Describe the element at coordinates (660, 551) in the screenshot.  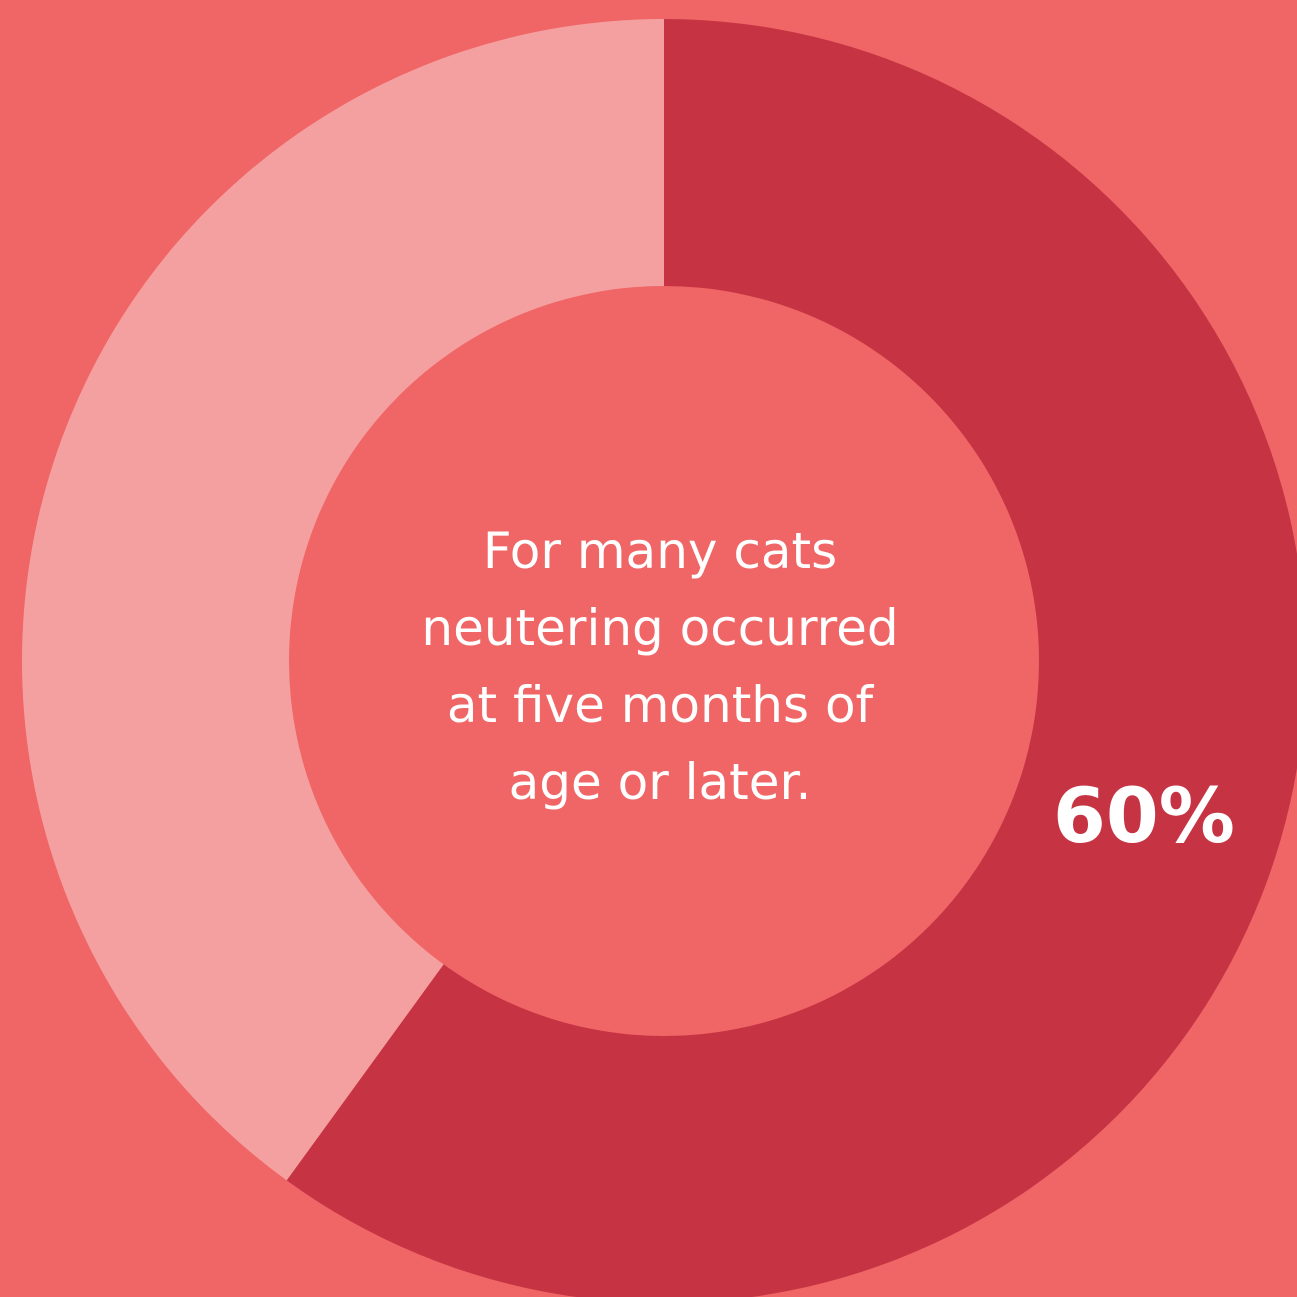
I see `center-text-line: For many cats` at that location.